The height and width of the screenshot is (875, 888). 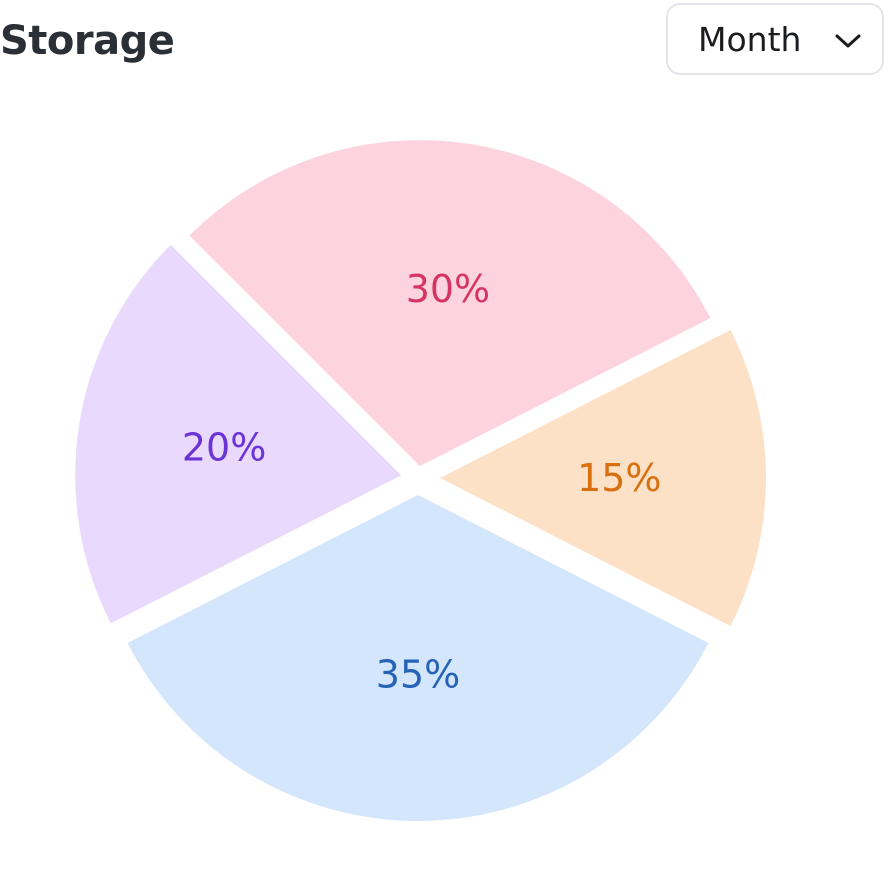 What do you see at coordinates (87, 41) in the screenshot?
I see `chart-title: Storage` at bounding box center [87, 41].